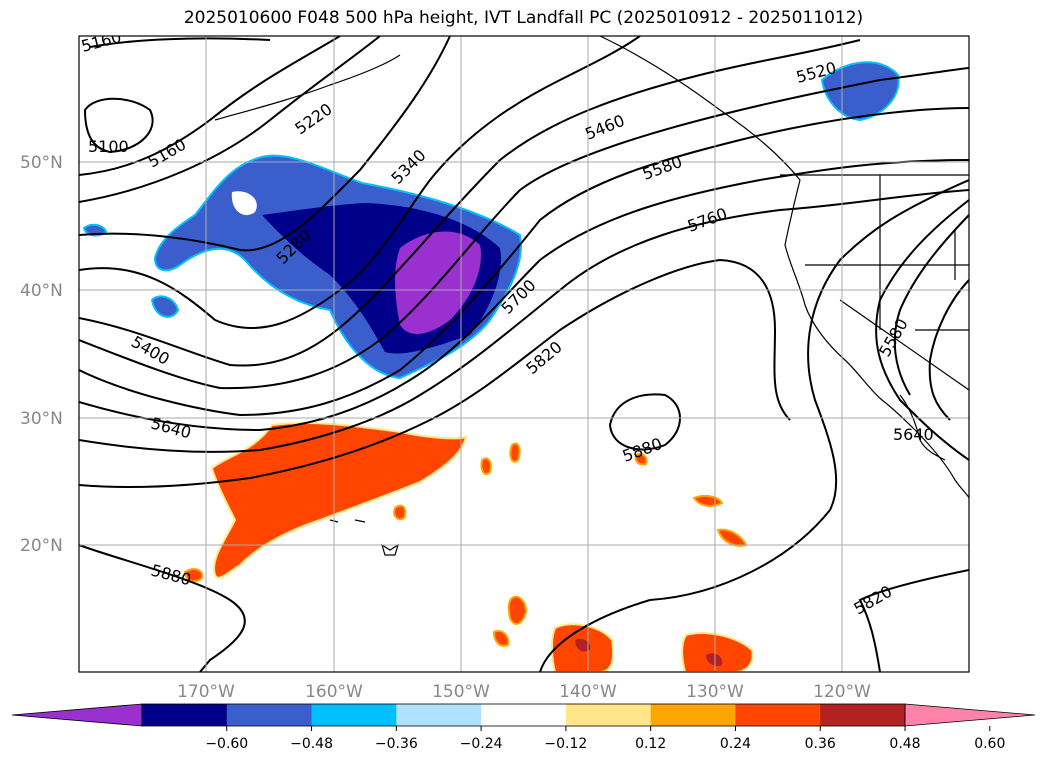 Image resolution: width=1047 pixels, height=765 pixels. What do you see at coordinates (206, 692) in the screenshot?
I see `lon-label: 170°W` at bounding box center [206, 692].